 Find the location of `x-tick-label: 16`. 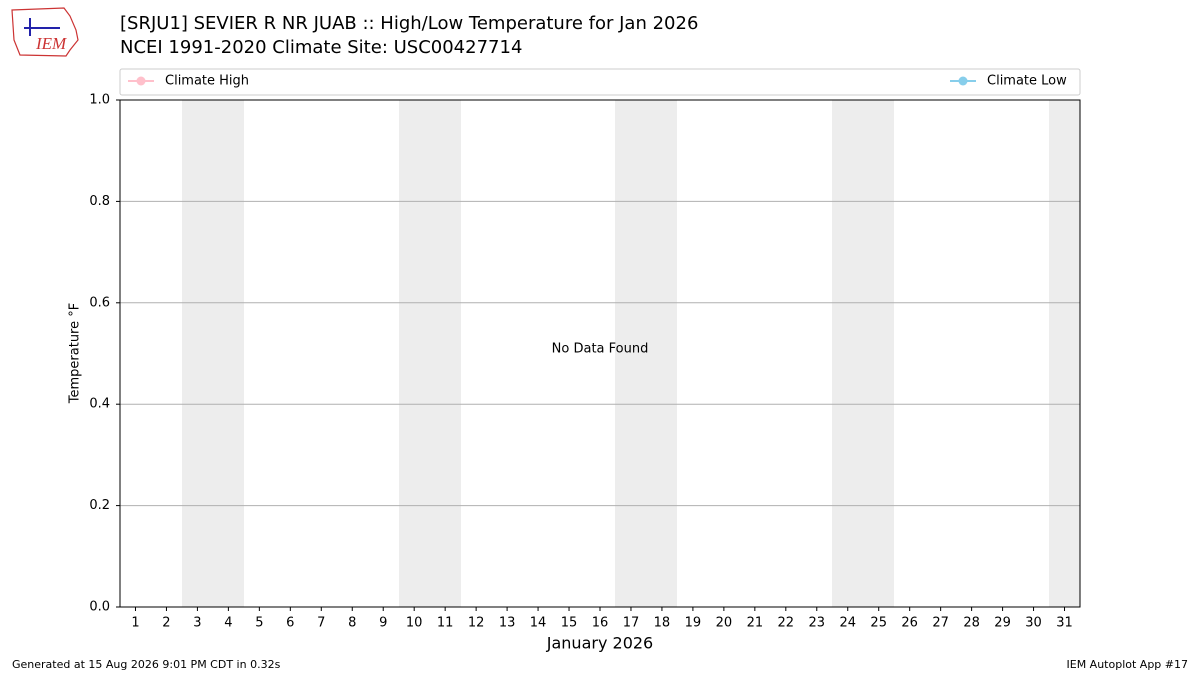

x-tick-label: 16 is located at coordinates (600, 623).